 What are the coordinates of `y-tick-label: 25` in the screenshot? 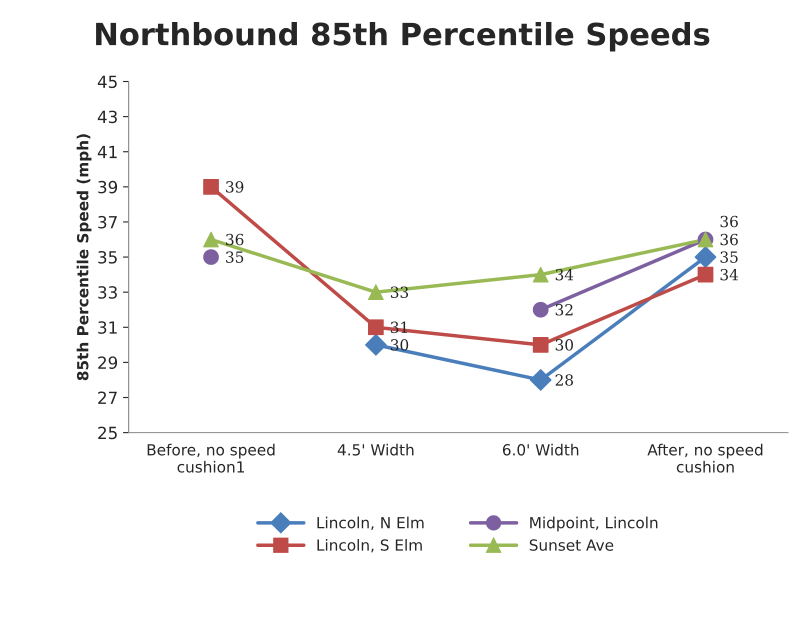 It's located at (107, 433).